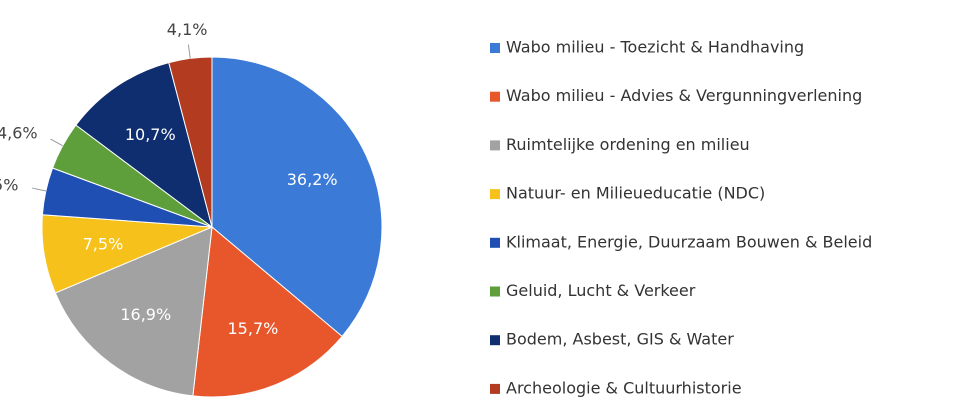 The width and height of the screenshot is (968, 401). I want to click on slice-label: 15,7%, so click(253, 328).